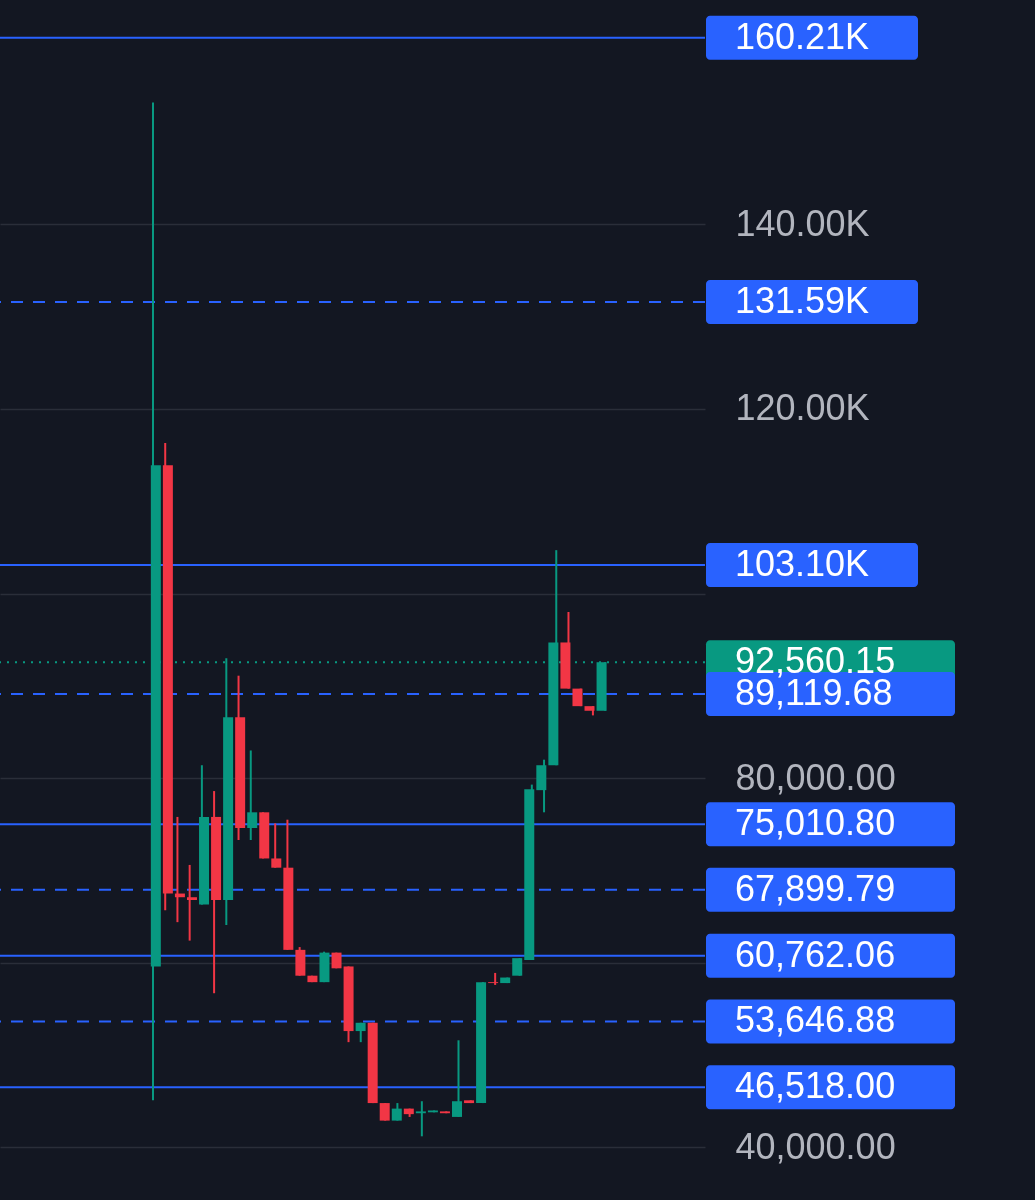 Image resolution: width=1035 pixels, height=1200 pixels. I want to click on ref-line-label: 46,518.00, so click(815, 1086).